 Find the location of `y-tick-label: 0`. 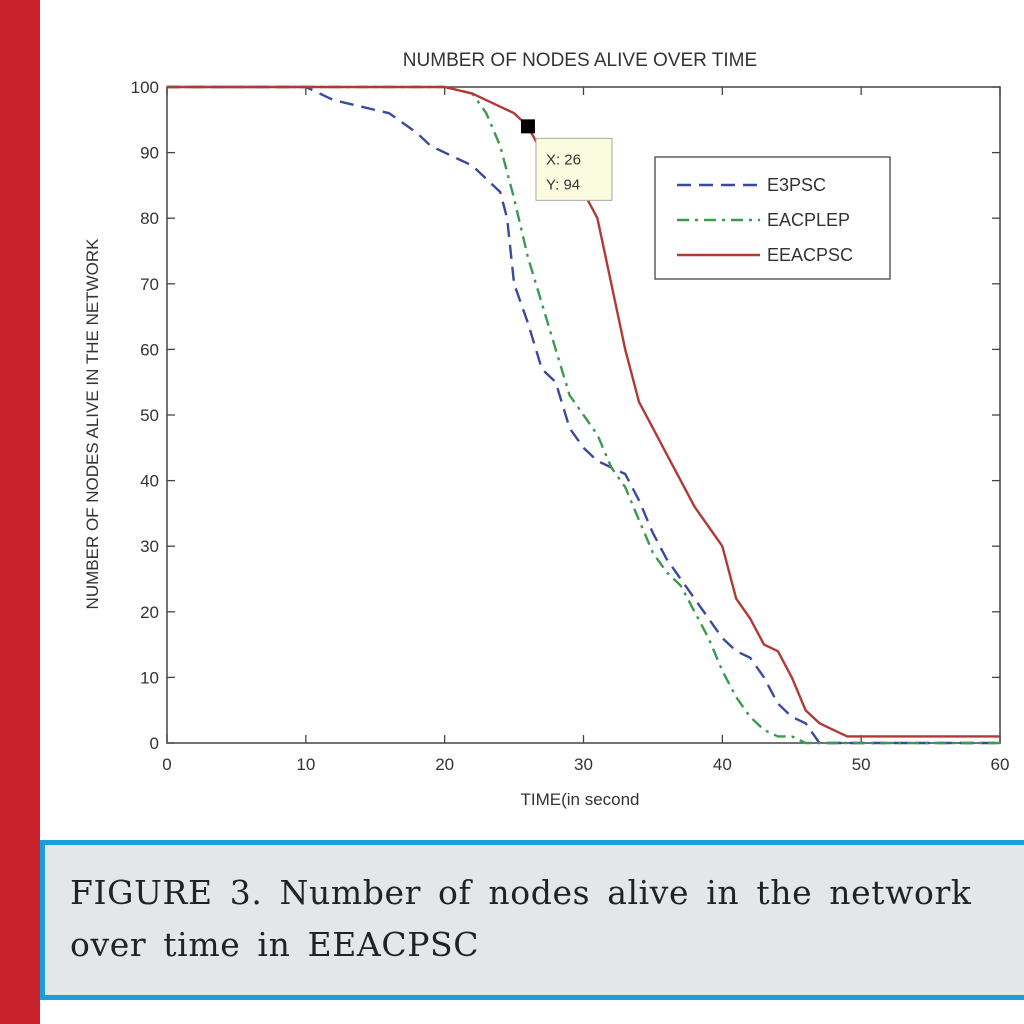

y-tick-label: 0 is located at coordinates (154, 743).